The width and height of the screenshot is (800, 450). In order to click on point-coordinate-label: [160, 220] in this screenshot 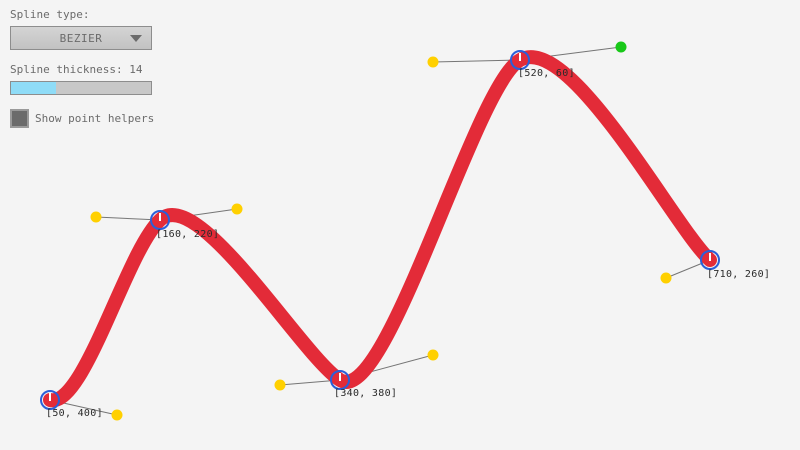, I will do `click(188, 234)`.